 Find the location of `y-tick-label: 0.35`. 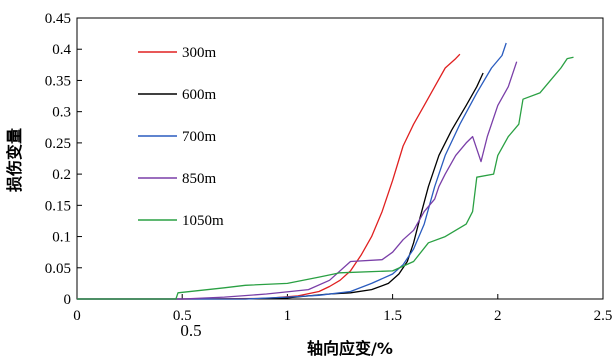

y-tick-label: 0.35 is located at coordinates (58, 81).